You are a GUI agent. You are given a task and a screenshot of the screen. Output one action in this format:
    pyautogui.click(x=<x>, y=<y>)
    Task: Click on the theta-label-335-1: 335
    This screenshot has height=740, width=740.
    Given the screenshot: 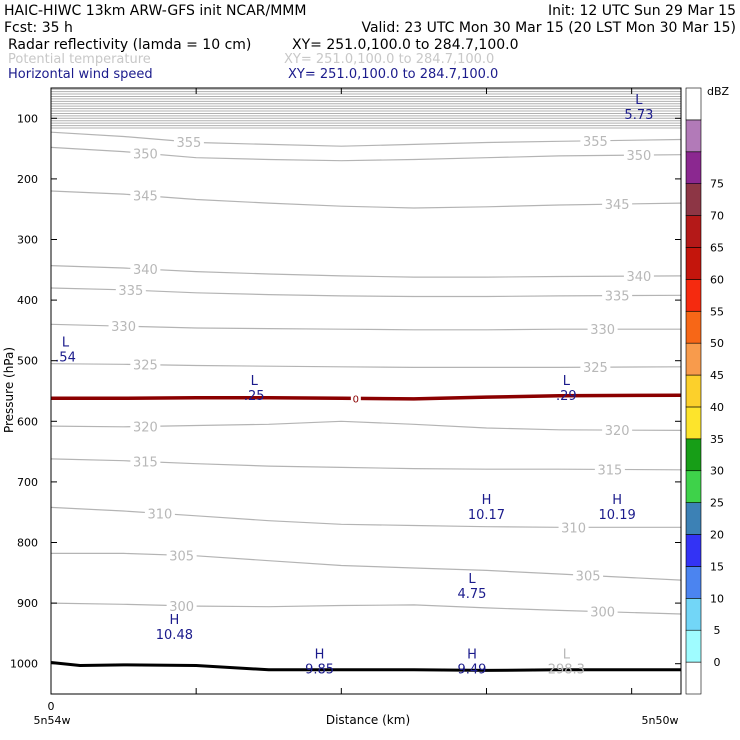 What is the action you would take?
    pyautogui.click(x=617, y=297)
    